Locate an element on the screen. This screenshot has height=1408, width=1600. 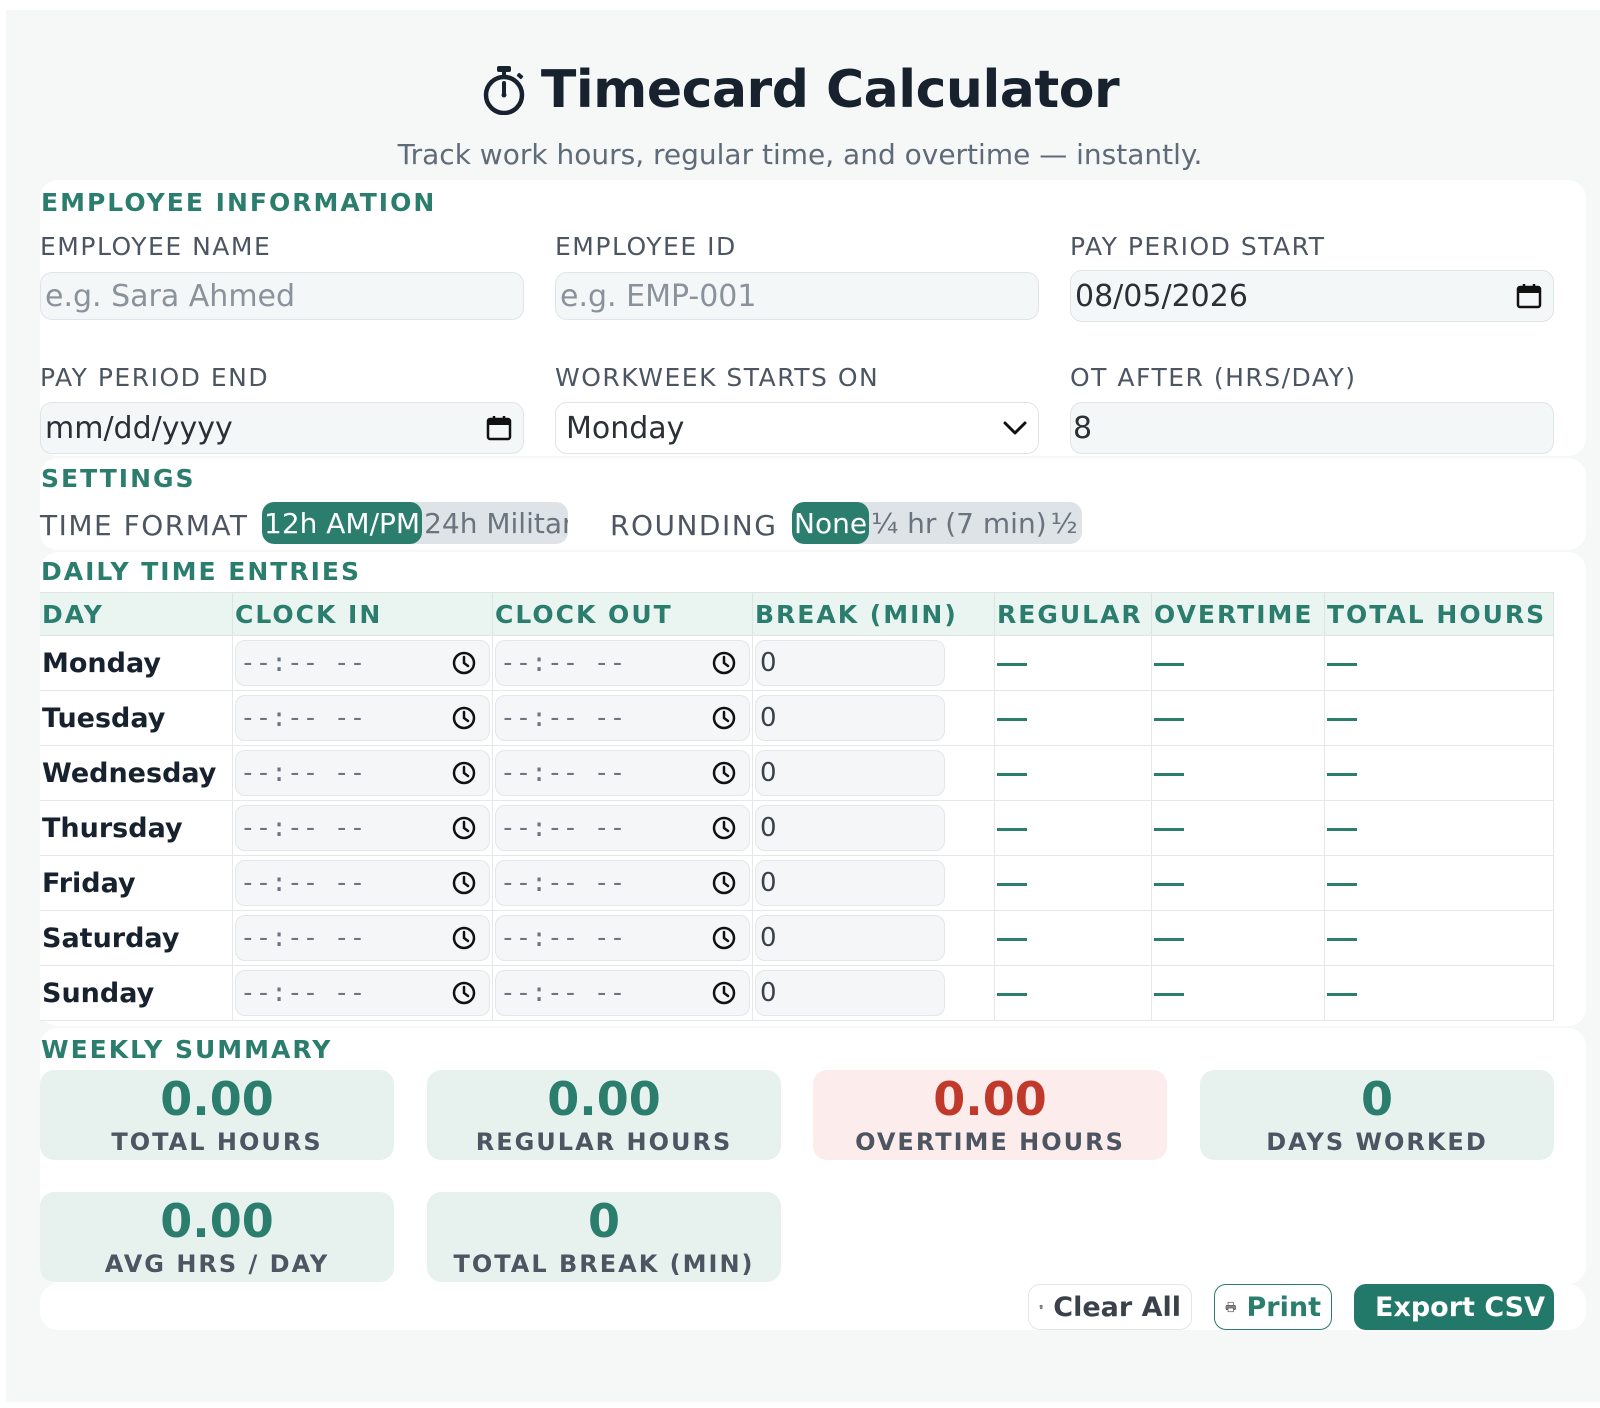
stat-total-break-value: 0 is located at coordinates (603, 1221).